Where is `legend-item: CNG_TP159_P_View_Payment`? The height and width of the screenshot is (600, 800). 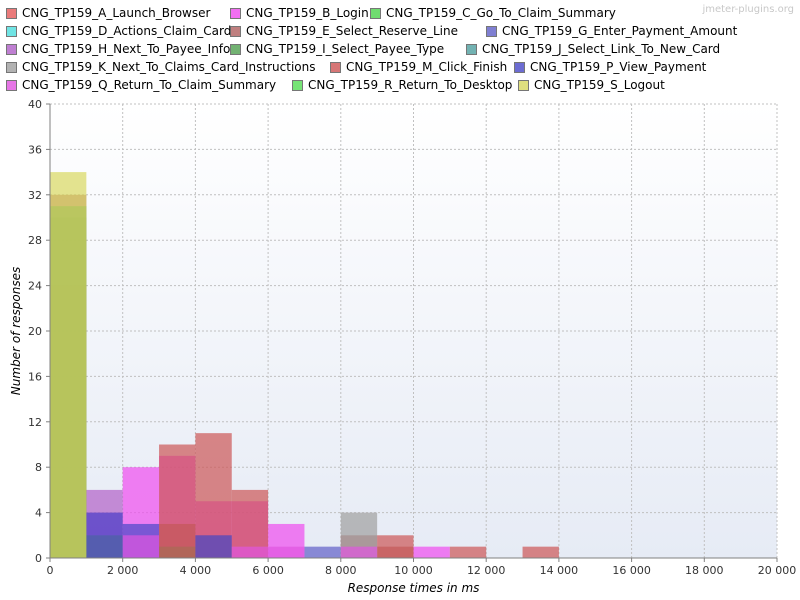
legend-item: CNG_TP159_P_View_Payment is located at coordinates (610, 67).